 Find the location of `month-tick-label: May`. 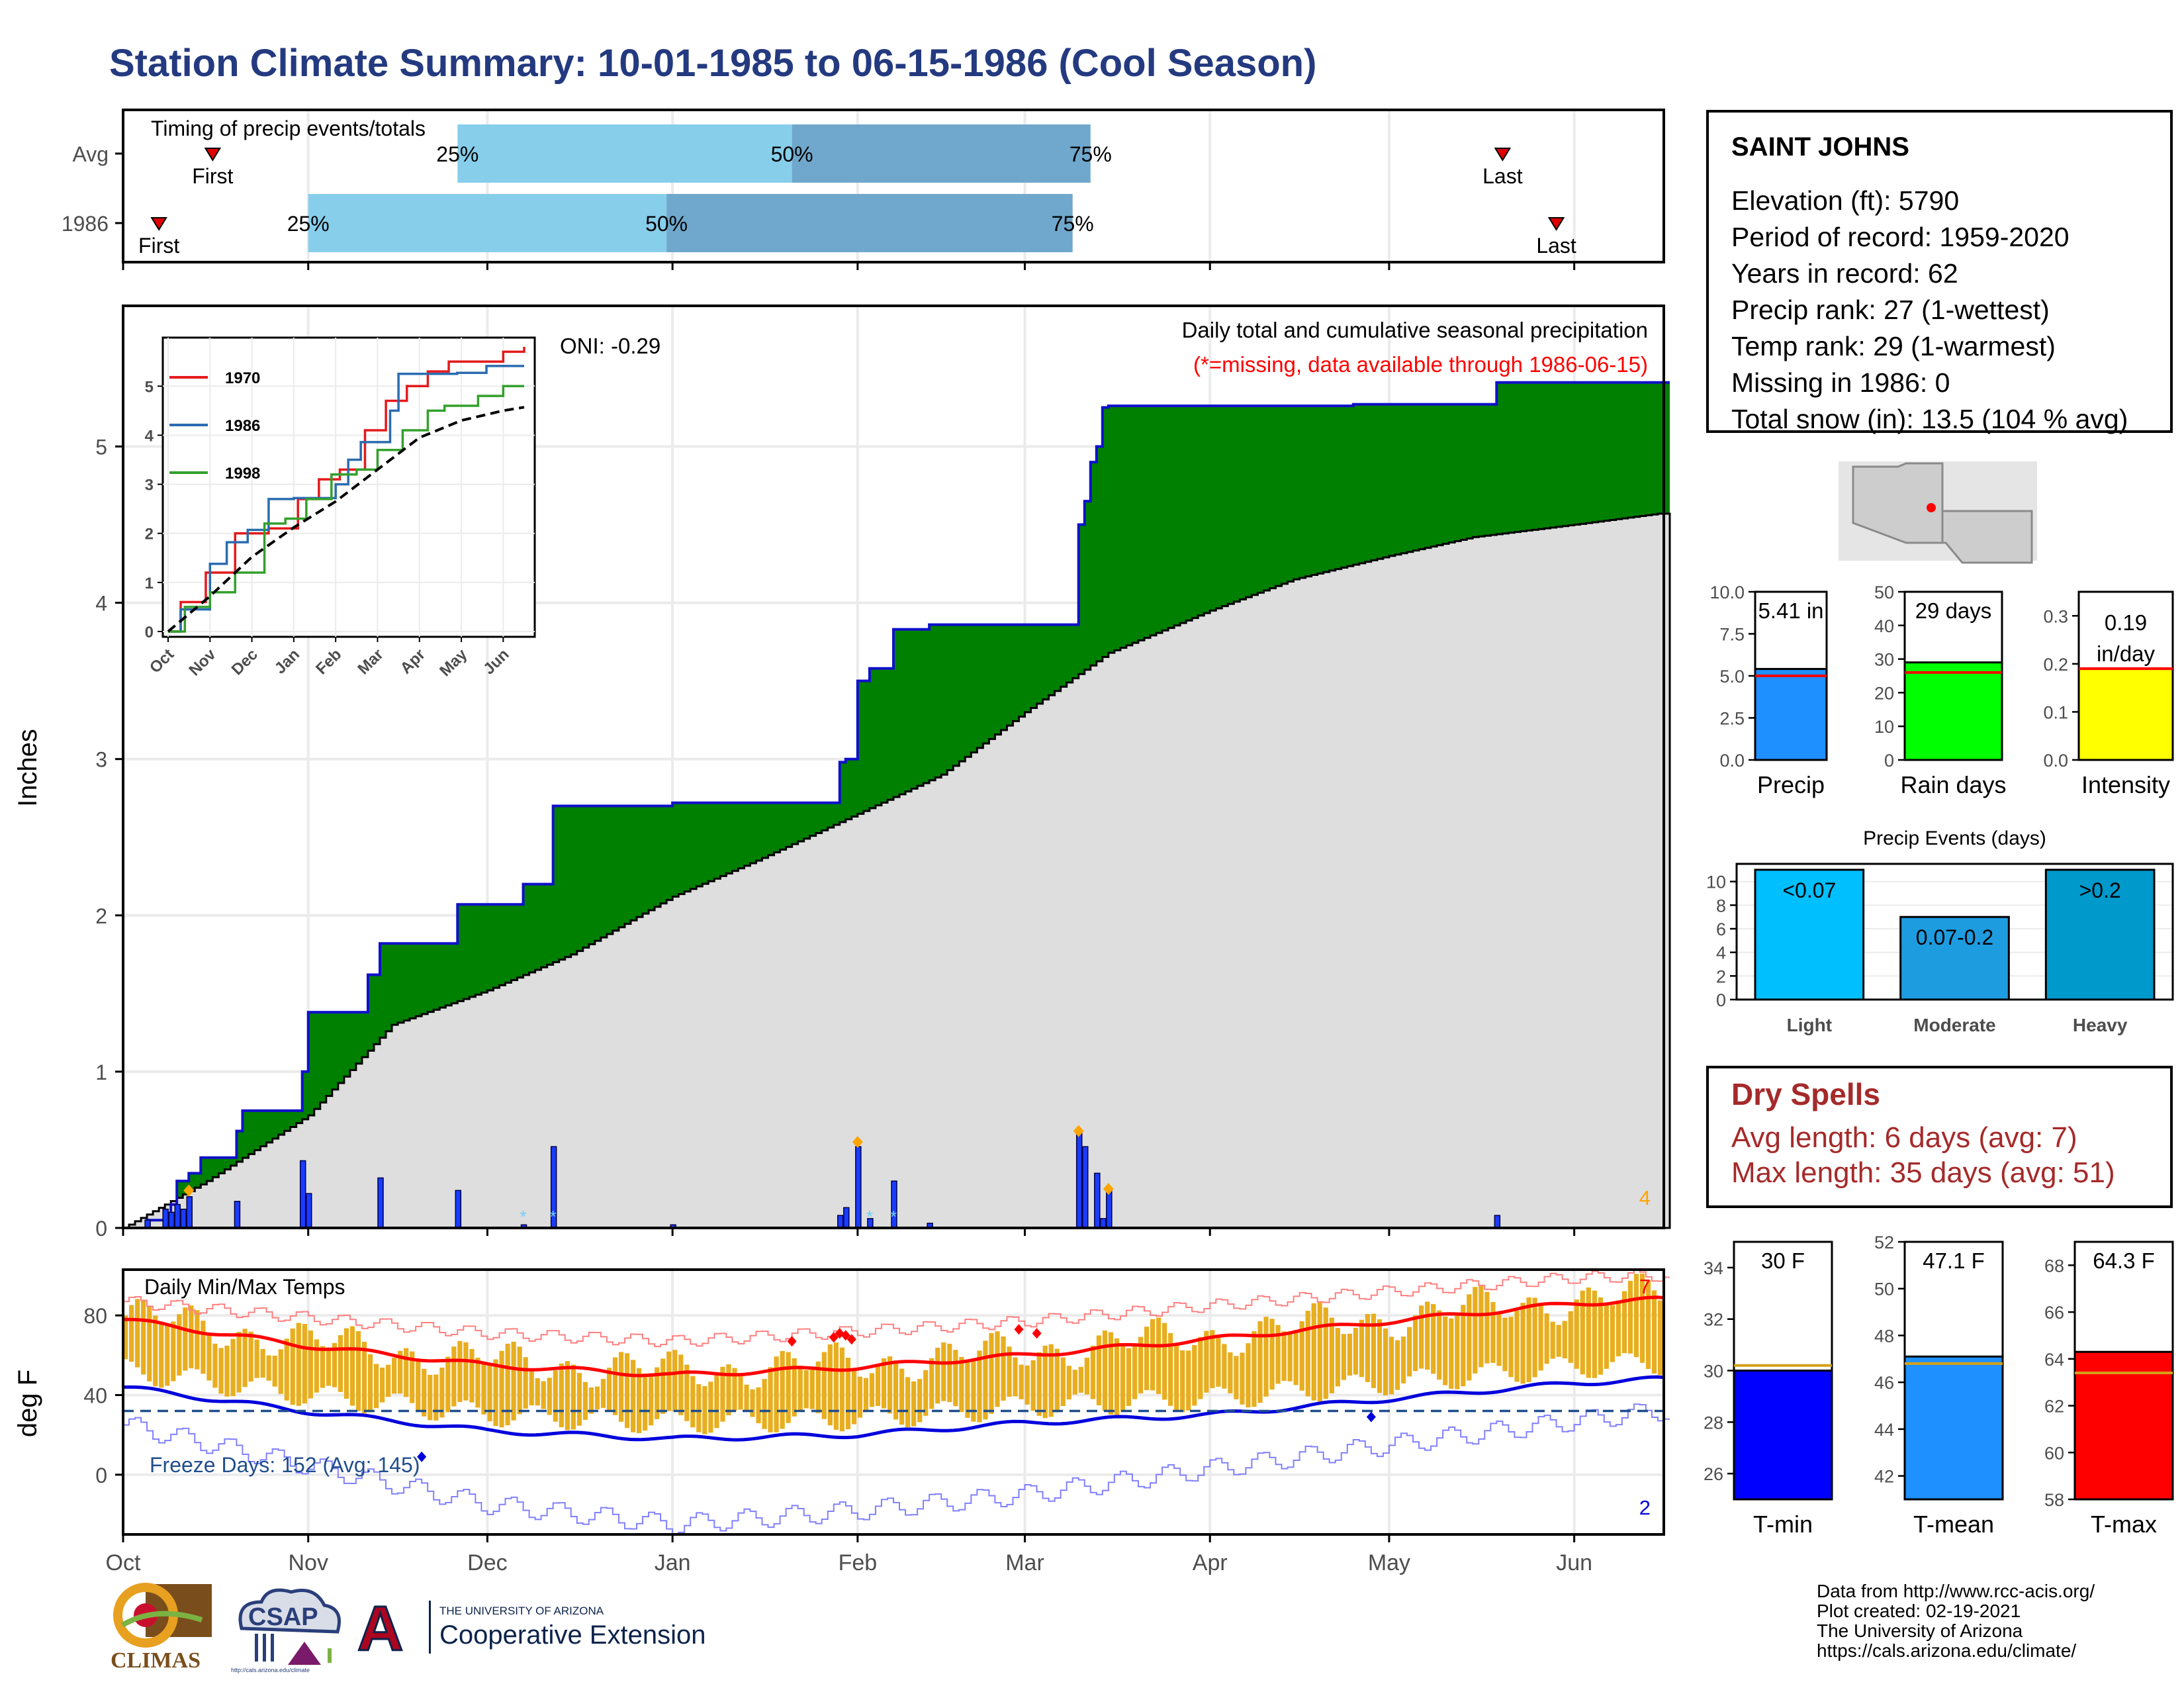

month-tick-label: May is located at coordinates (1389, 1562).